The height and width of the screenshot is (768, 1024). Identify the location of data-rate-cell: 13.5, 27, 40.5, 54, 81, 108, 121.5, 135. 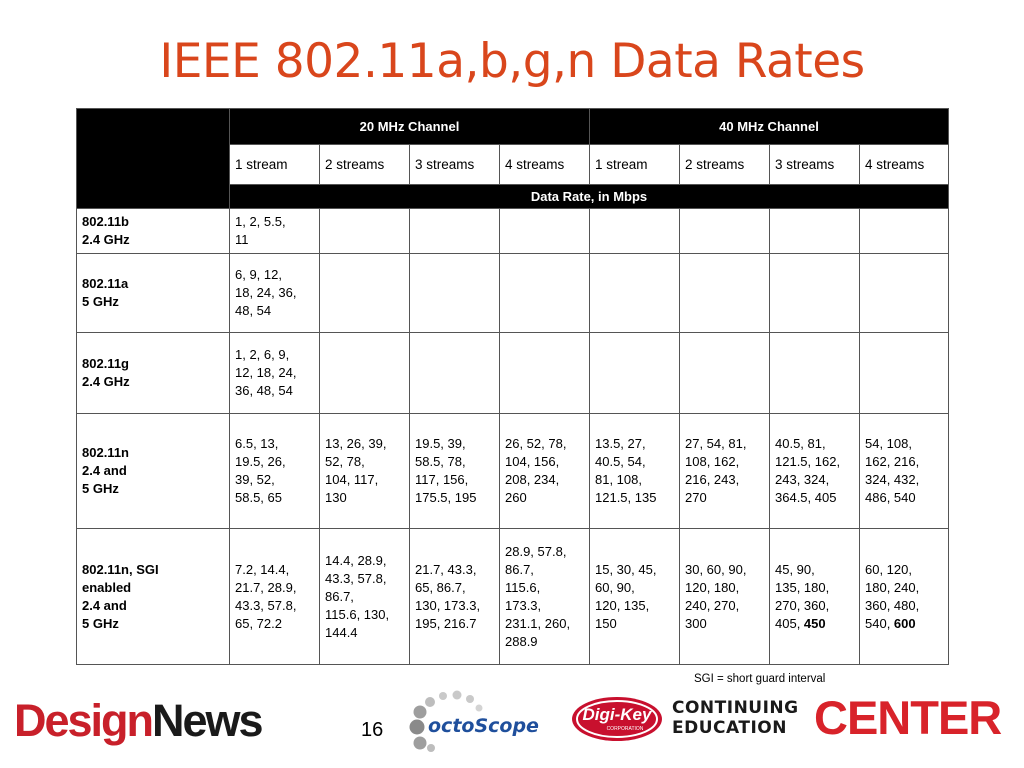
(634, 471).